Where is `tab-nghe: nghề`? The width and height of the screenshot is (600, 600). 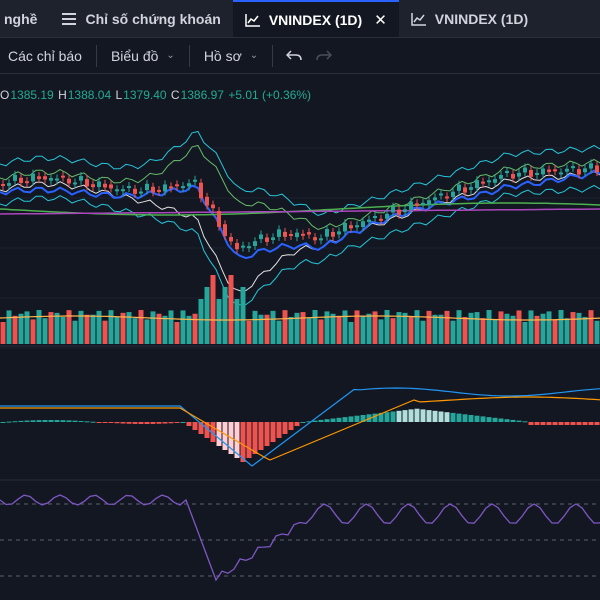 tab-nghe: nghề is located at coordinates (24, 18).